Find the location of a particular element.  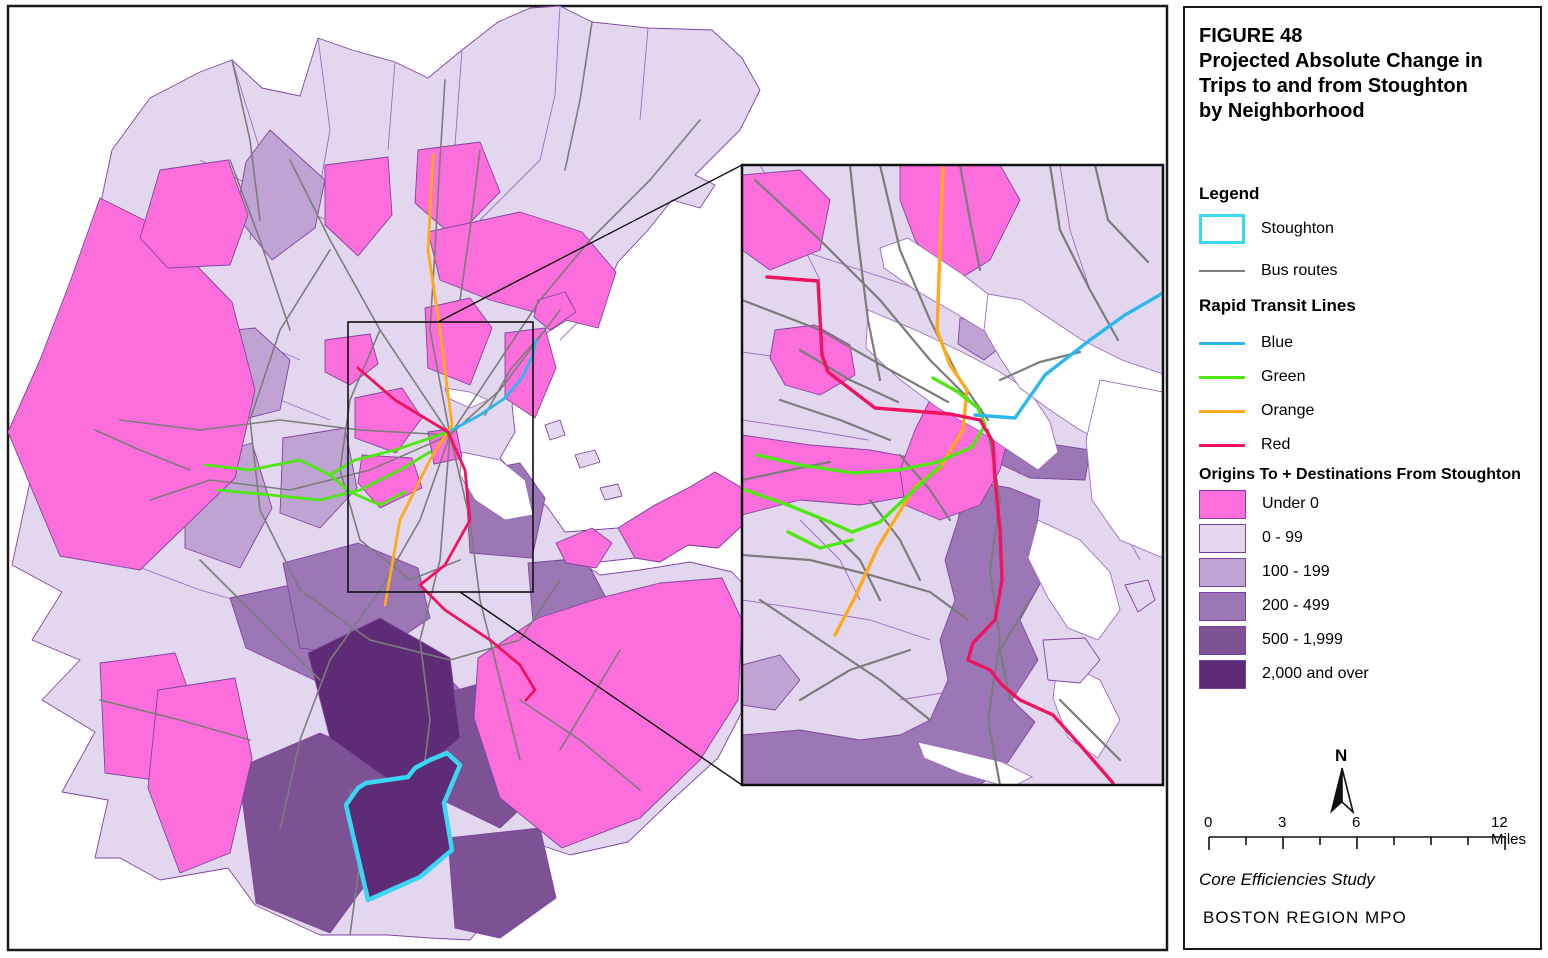

label-200-499: 200 - 499 is located at coordinates (1296, 605).